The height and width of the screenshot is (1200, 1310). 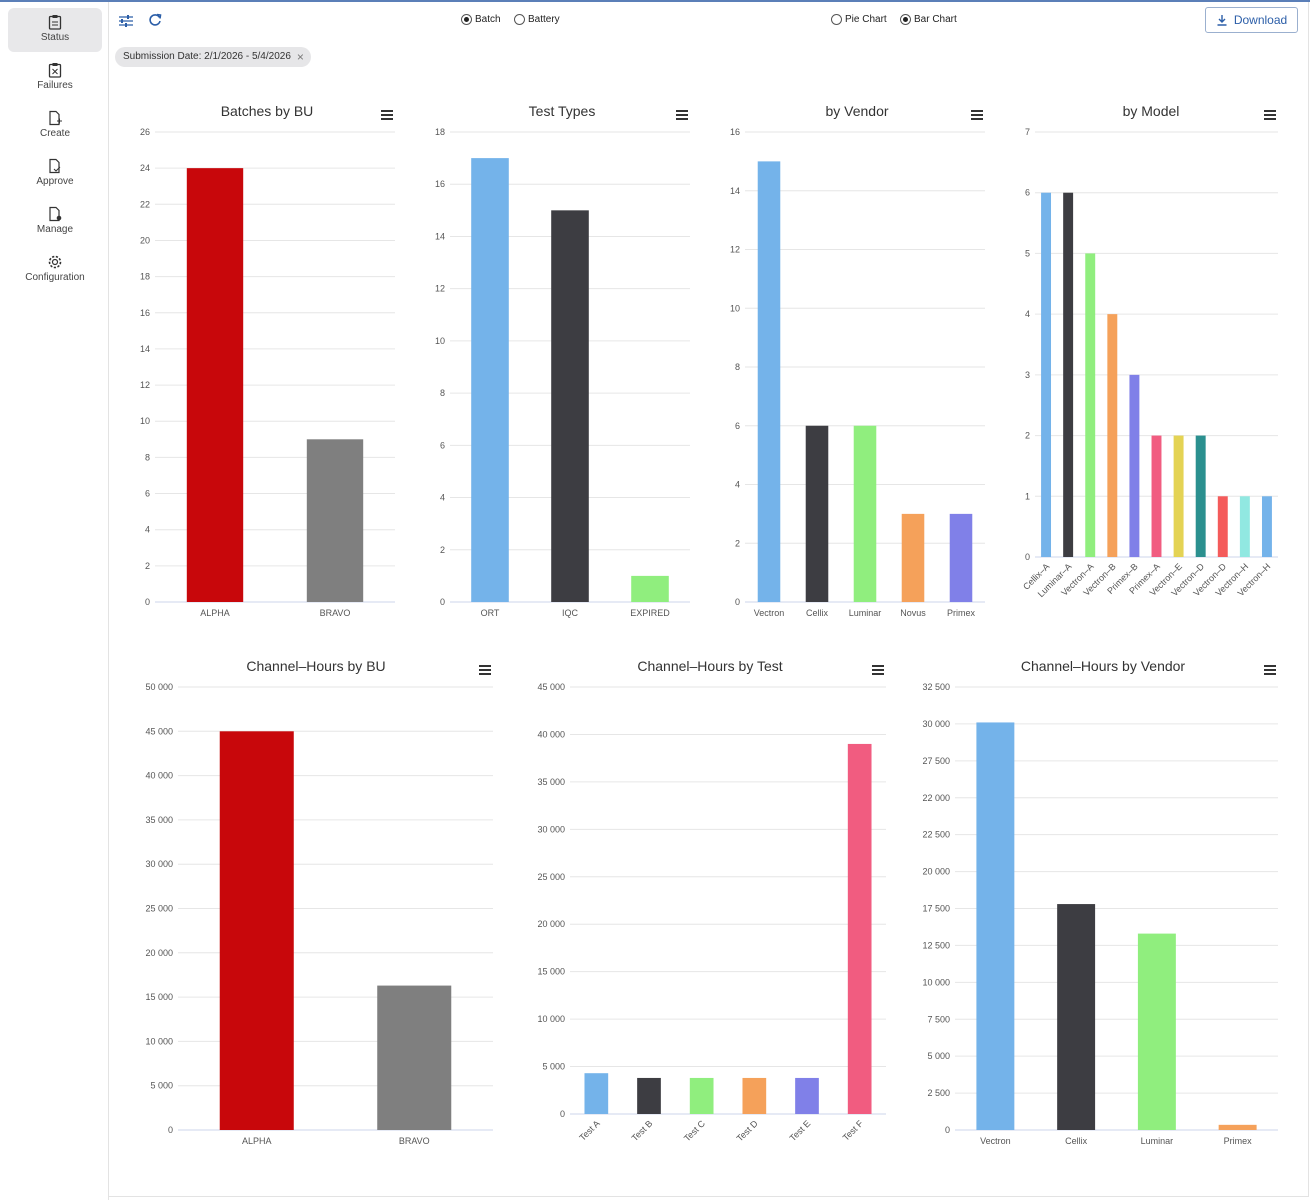 I want to click on download-button: Download, so click(x=1251, y=20).